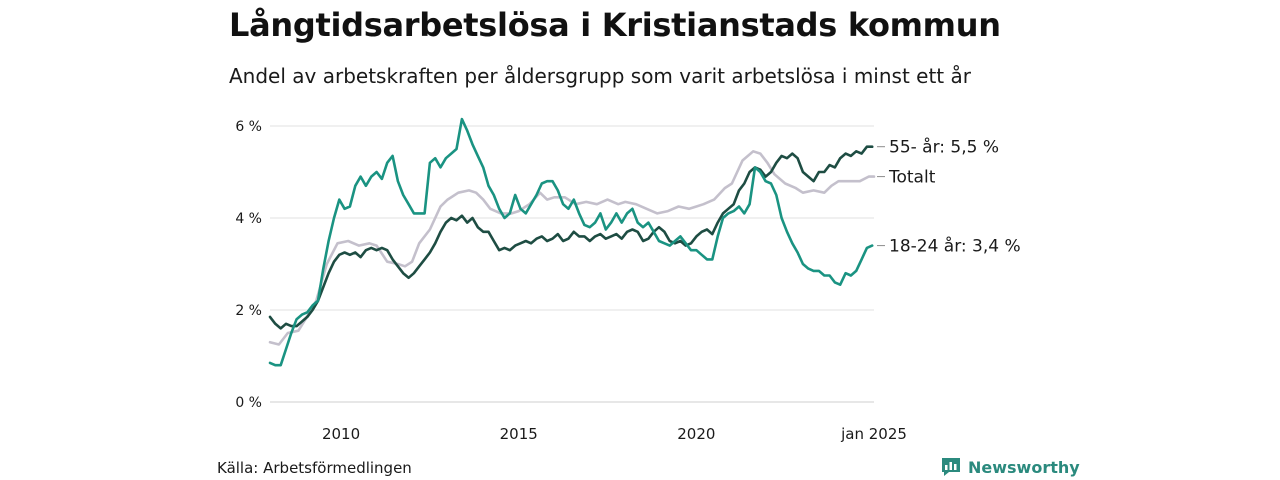 Image resolution: width=1280 pixels, height=480 pixels. Describe the element at coordinates (696, 434) in the screenshot. I see `x-tick-label: 2020` at that location.